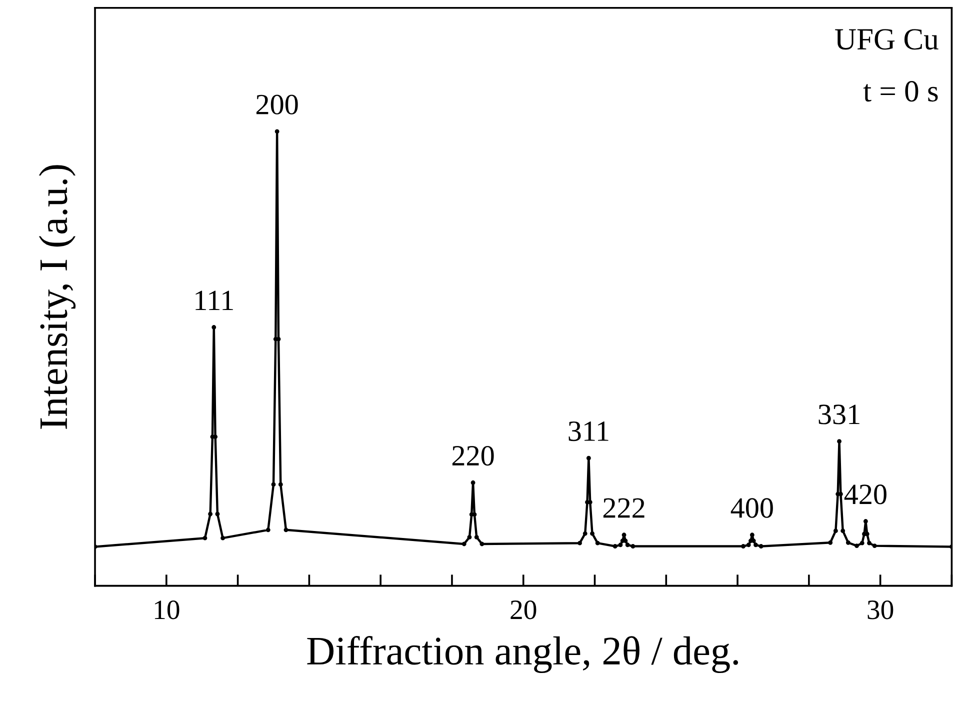 This screenshot has width=954, height=717. Describe the element at coordinates (167, 610) in the screenshot. I see `x-tick-label: 10` at that location.